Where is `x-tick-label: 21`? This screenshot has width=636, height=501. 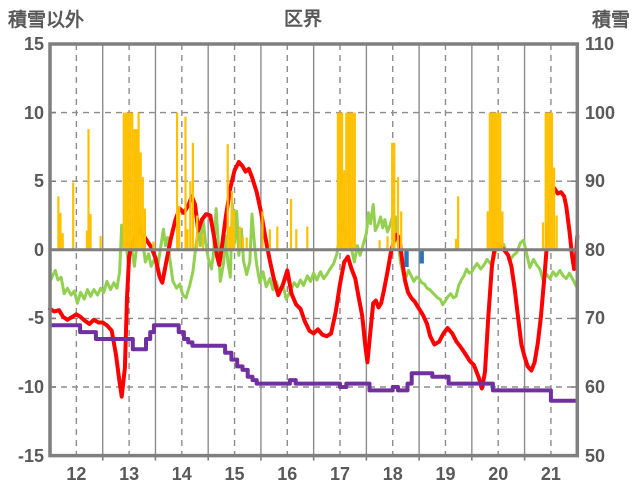 x-tick-label: 21 is located at coordinates (550, 474).